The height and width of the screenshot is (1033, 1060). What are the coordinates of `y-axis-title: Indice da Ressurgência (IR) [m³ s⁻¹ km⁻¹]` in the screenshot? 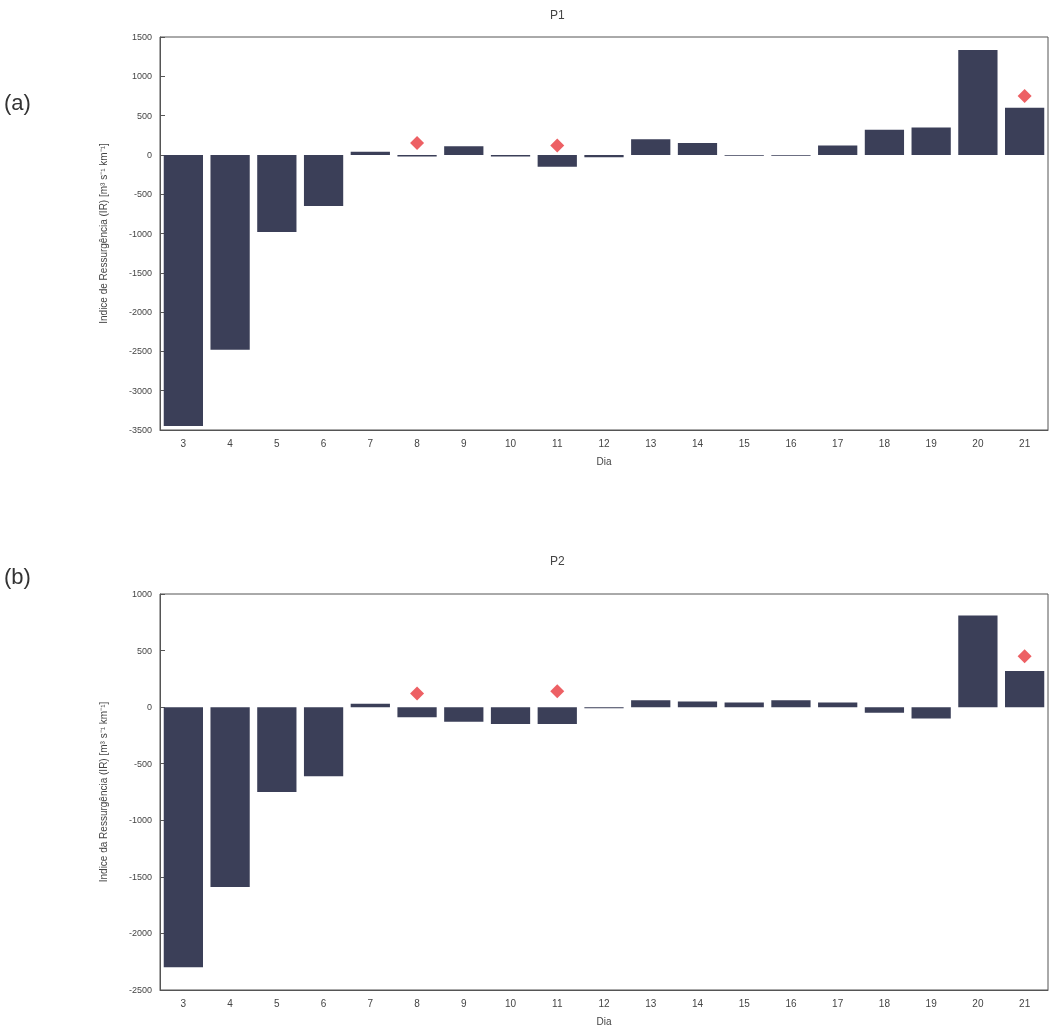 It's located at (103, 792).